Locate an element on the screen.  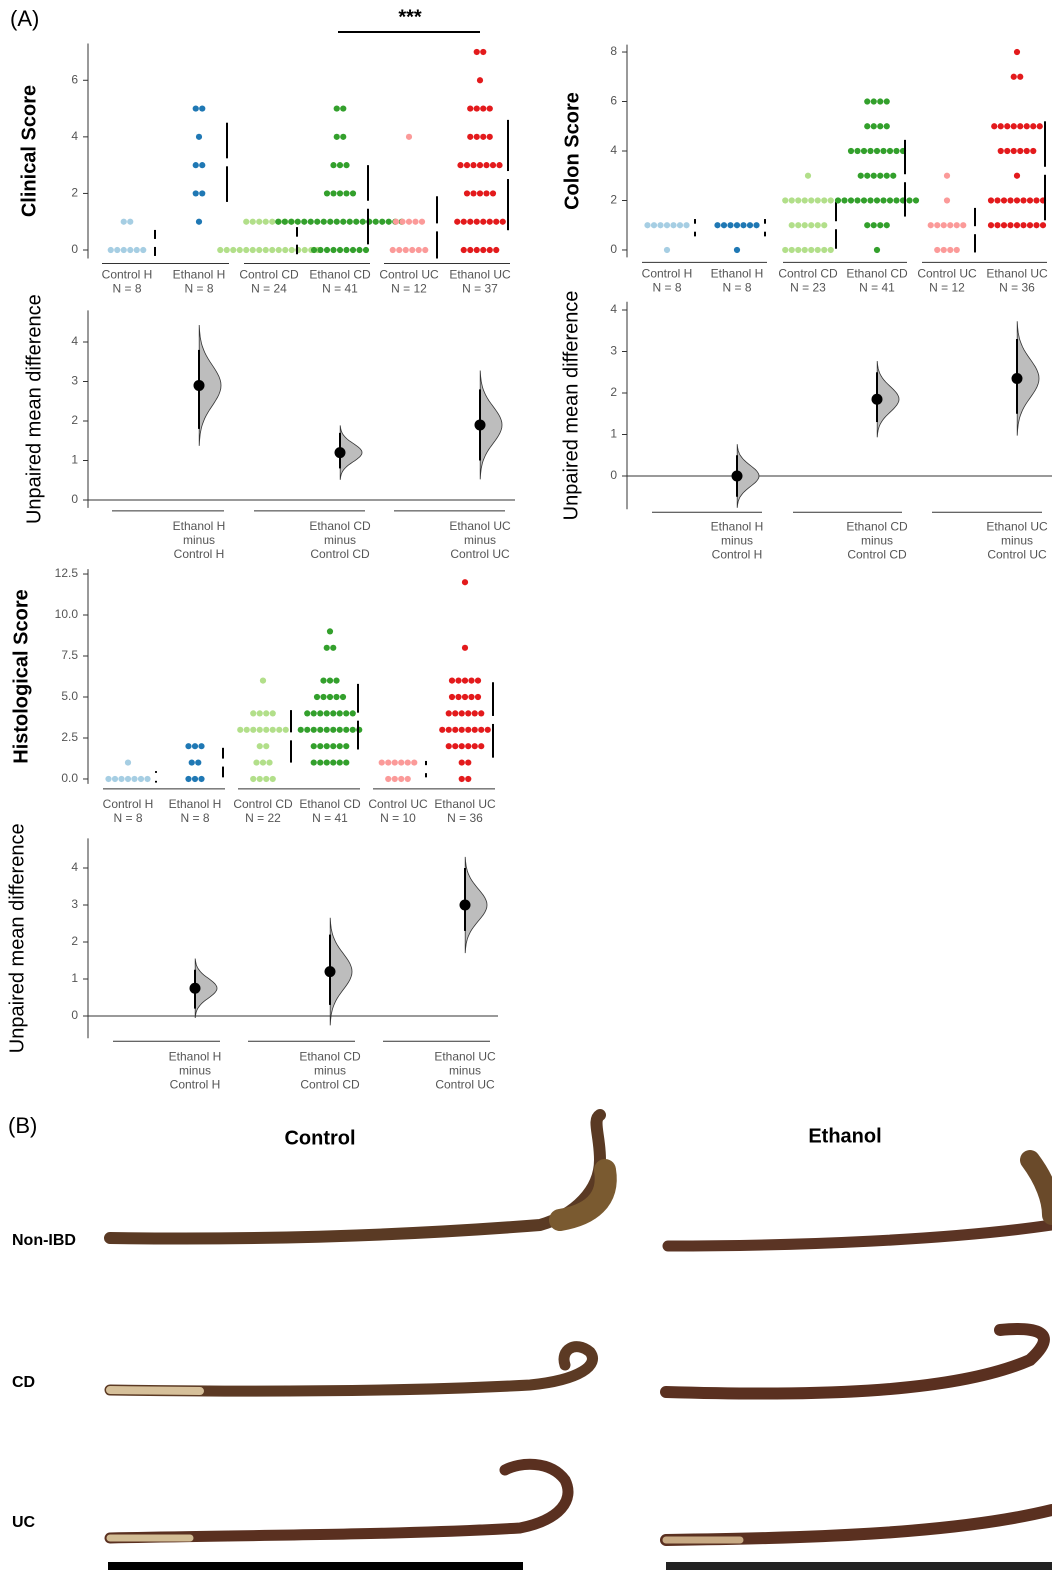
y-tick-label: 6 is located at coordinates (613, 101).